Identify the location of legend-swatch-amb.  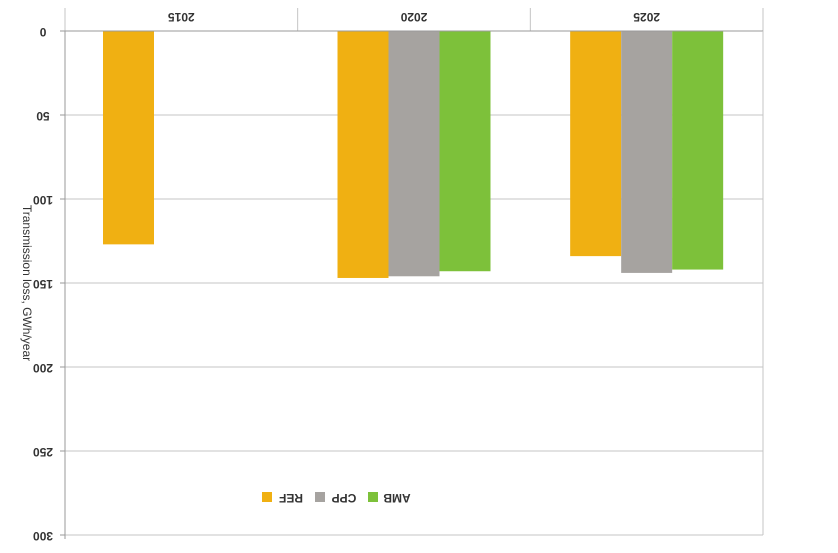
(373, 497).